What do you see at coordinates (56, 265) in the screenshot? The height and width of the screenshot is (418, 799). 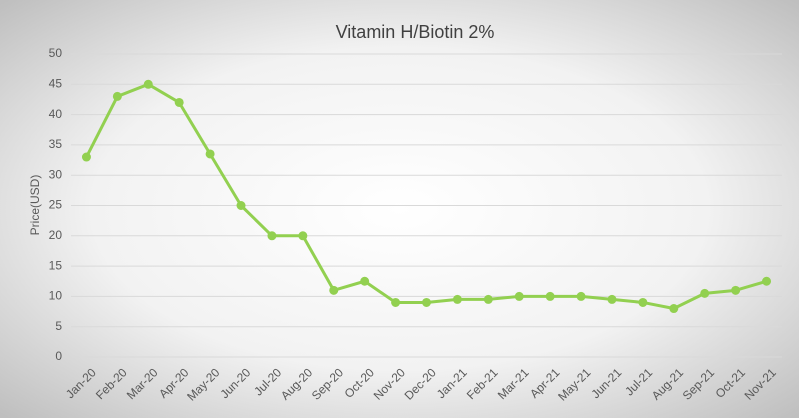 I see `y-tick-label: 15` at bounding box center [56, 265].